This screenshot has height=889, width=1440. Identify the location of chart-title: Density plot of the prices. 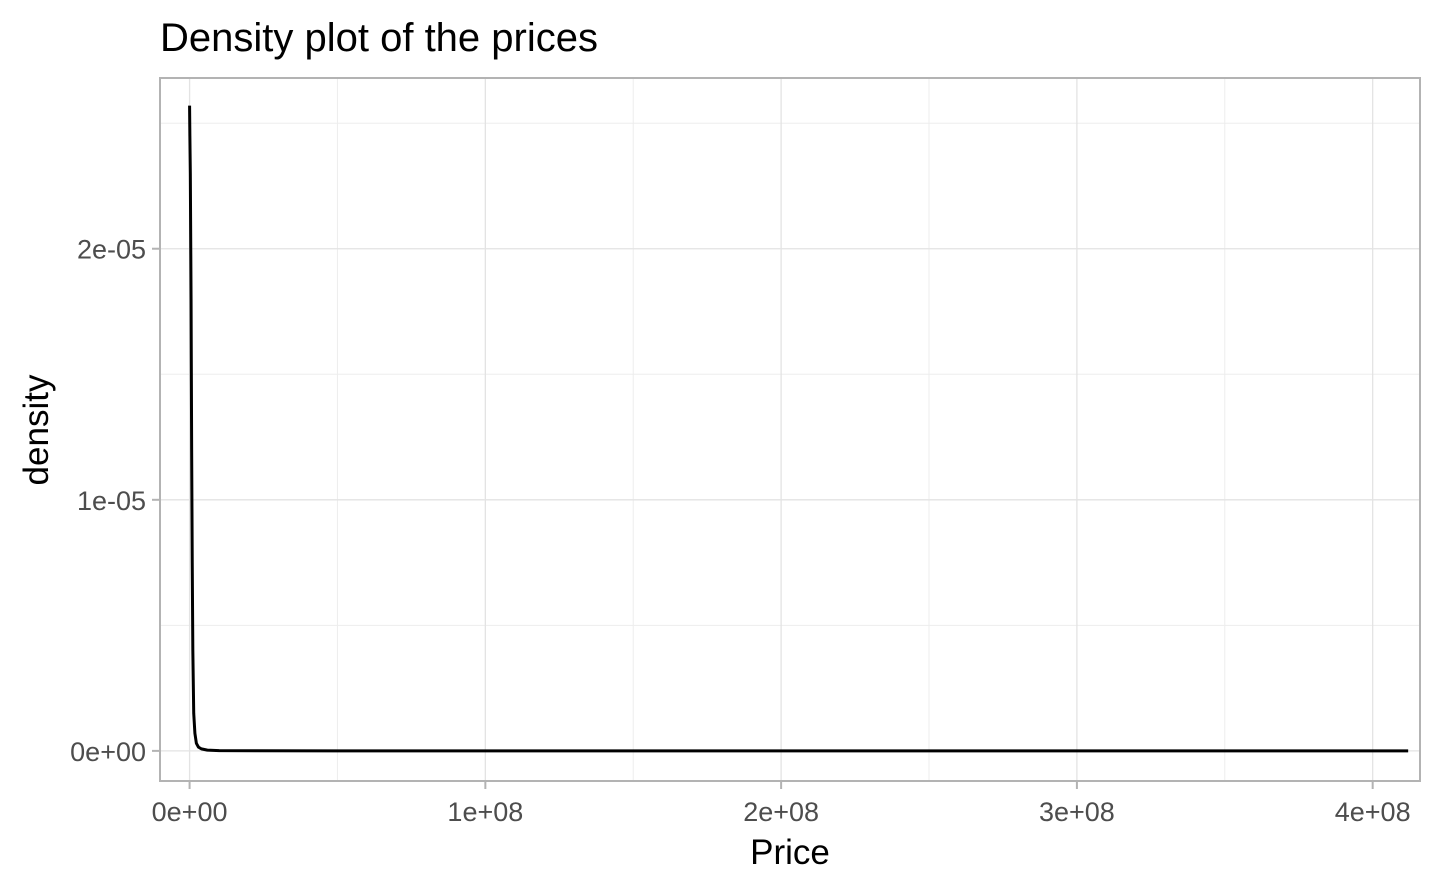
(379, 38).